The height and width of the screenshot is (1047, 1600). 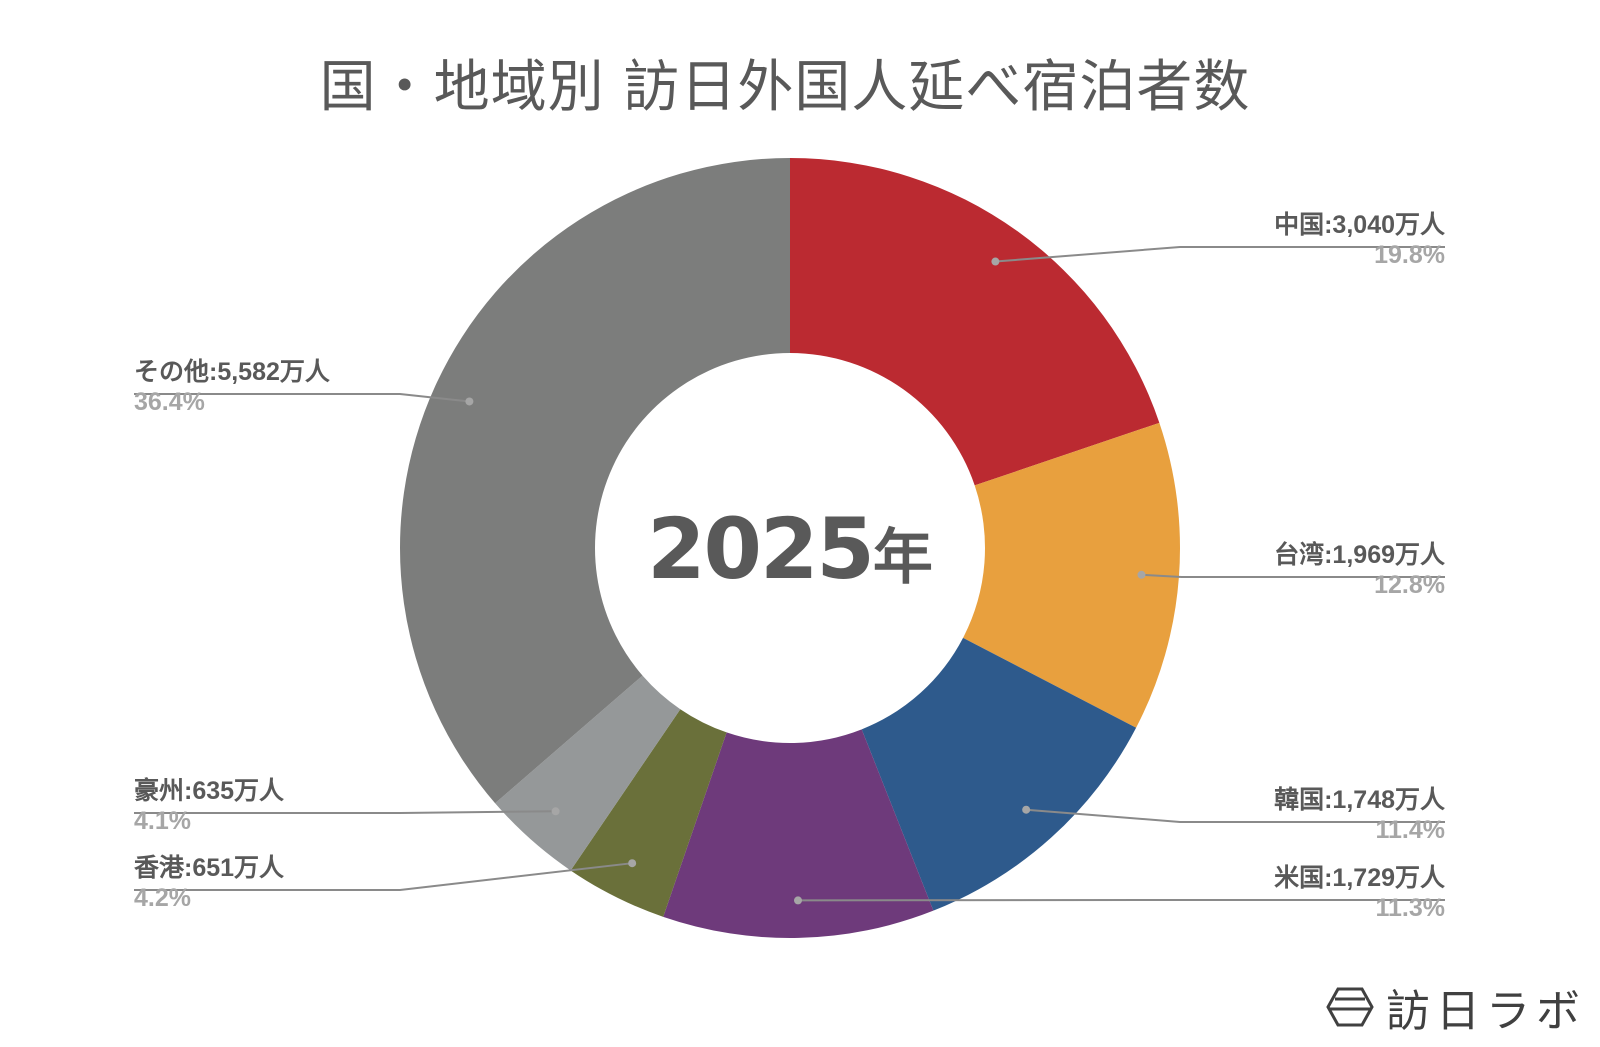 I want to click on label-hongkong-percent: 4.2%, so click(x=162, y=898).